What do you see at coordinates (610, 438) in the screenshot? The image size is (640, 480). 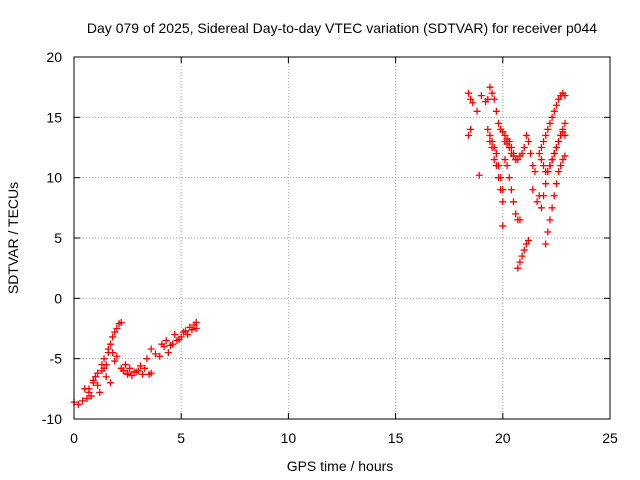 I see `x-tick-label: 25` at bounding box center [610, 438].